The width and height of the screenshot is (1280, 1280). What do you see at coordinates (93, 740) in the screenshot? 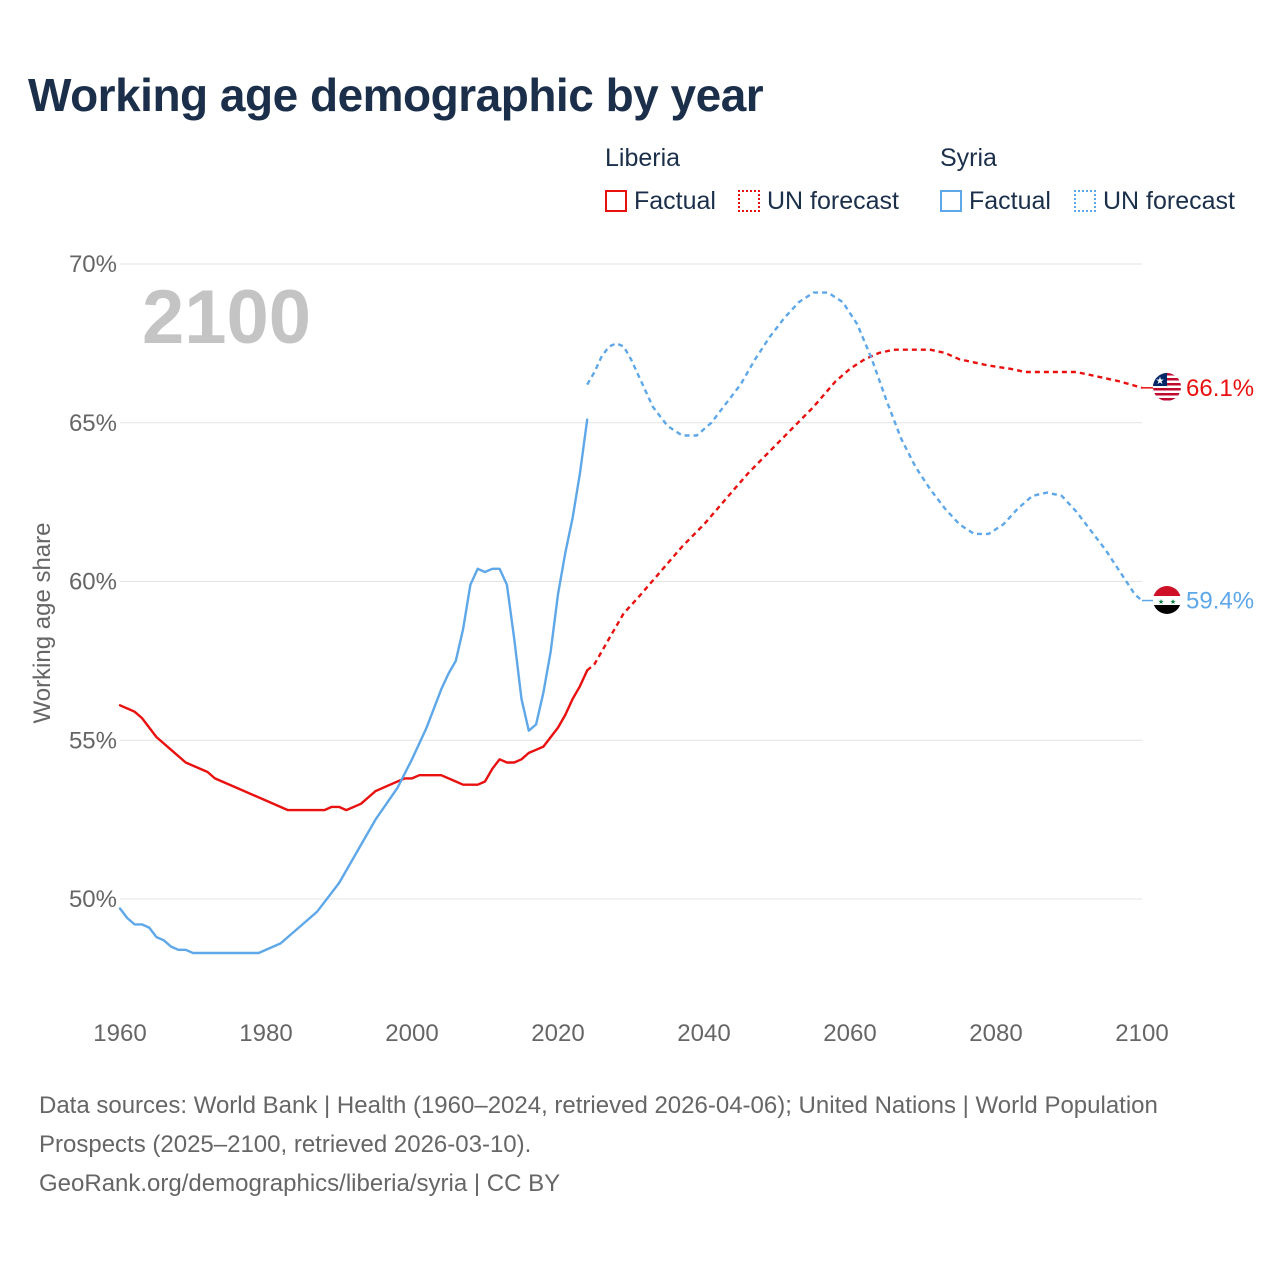
I see `y-tick-label: 55%` at bounding box center [93, 740].